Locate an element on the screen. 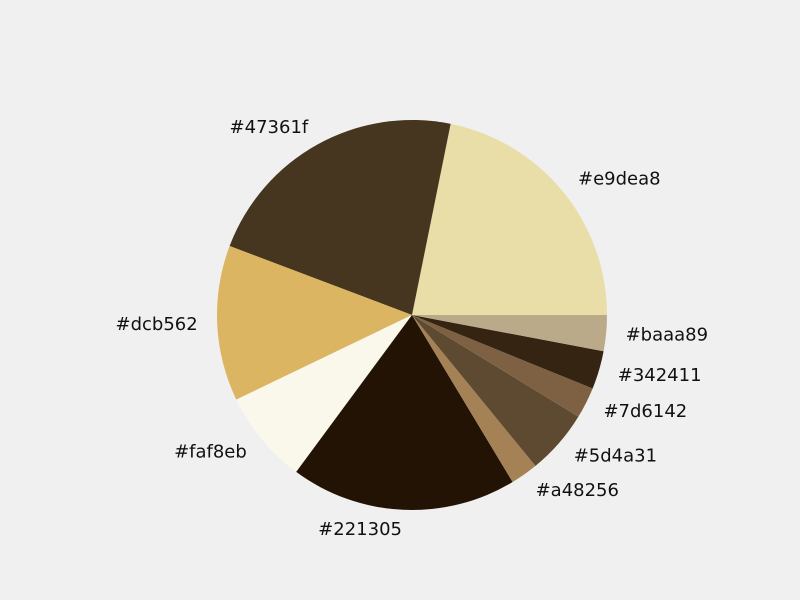 This screenshot has width=800, height=600. slice-label: #342411 is located at coordinates (660, 375).